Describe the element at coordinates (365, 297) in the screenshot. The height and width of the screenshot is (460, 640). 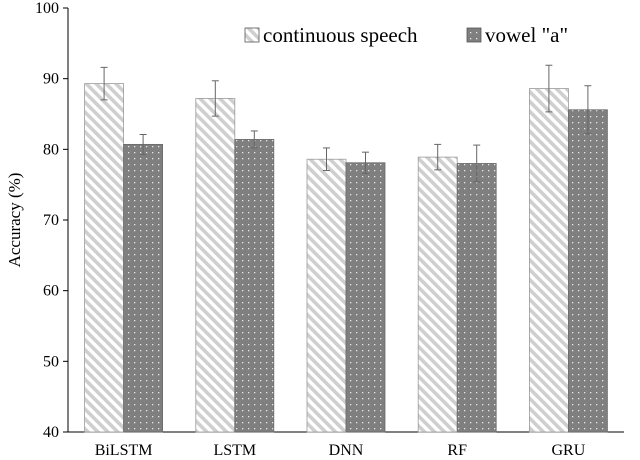
I see `bar-vowel-a-dnn` at that location.